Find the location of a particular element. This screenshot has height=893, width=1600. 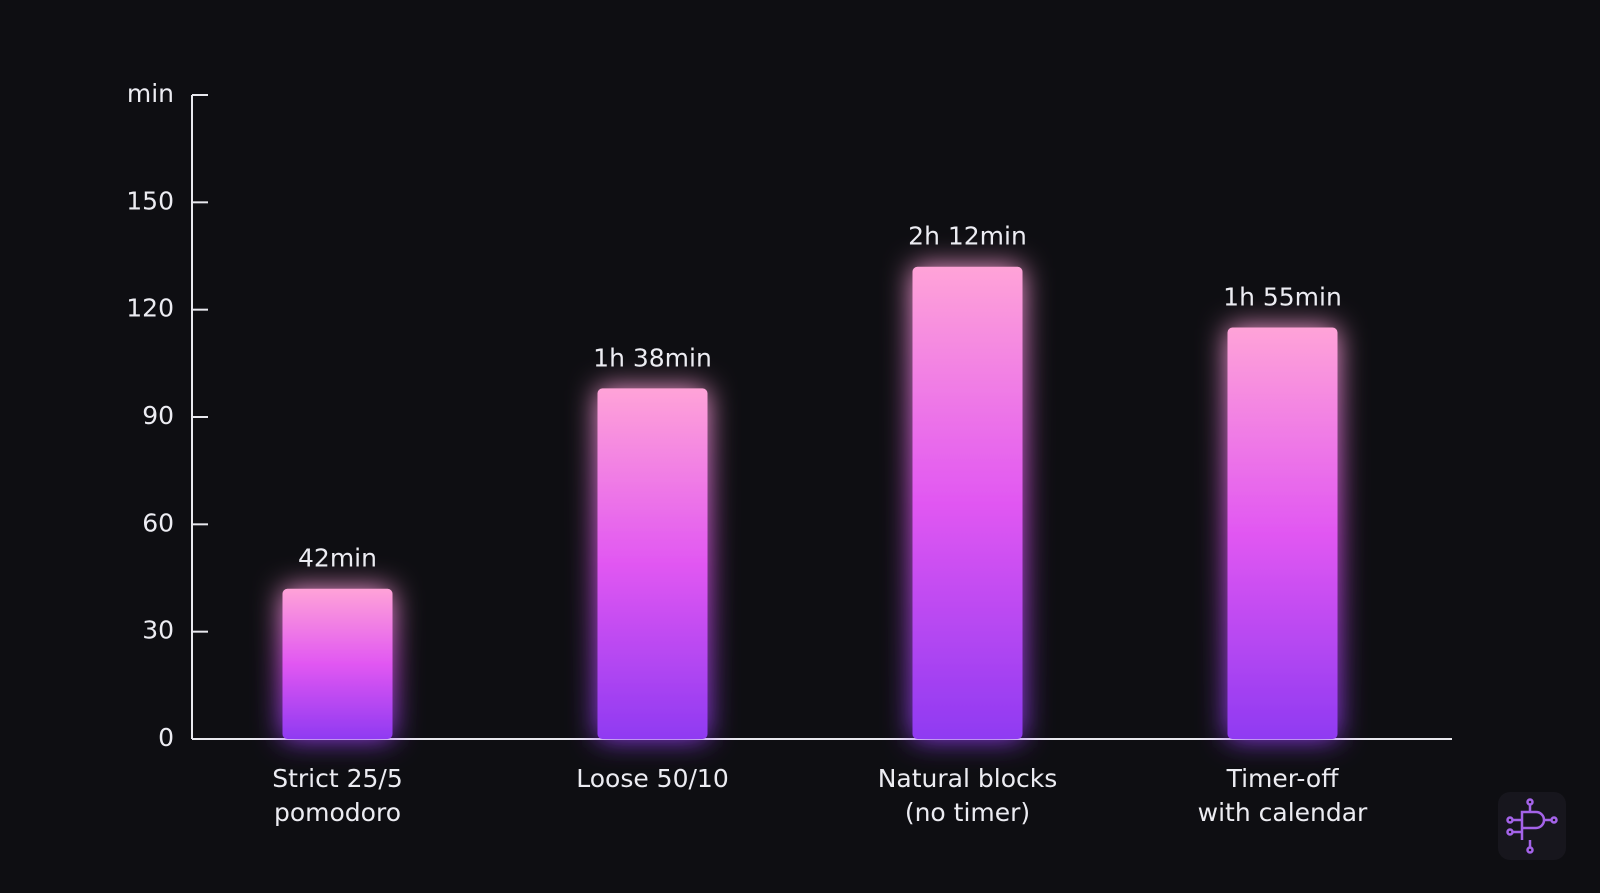

y-tick-label: min is located at coordinates (150, 93).